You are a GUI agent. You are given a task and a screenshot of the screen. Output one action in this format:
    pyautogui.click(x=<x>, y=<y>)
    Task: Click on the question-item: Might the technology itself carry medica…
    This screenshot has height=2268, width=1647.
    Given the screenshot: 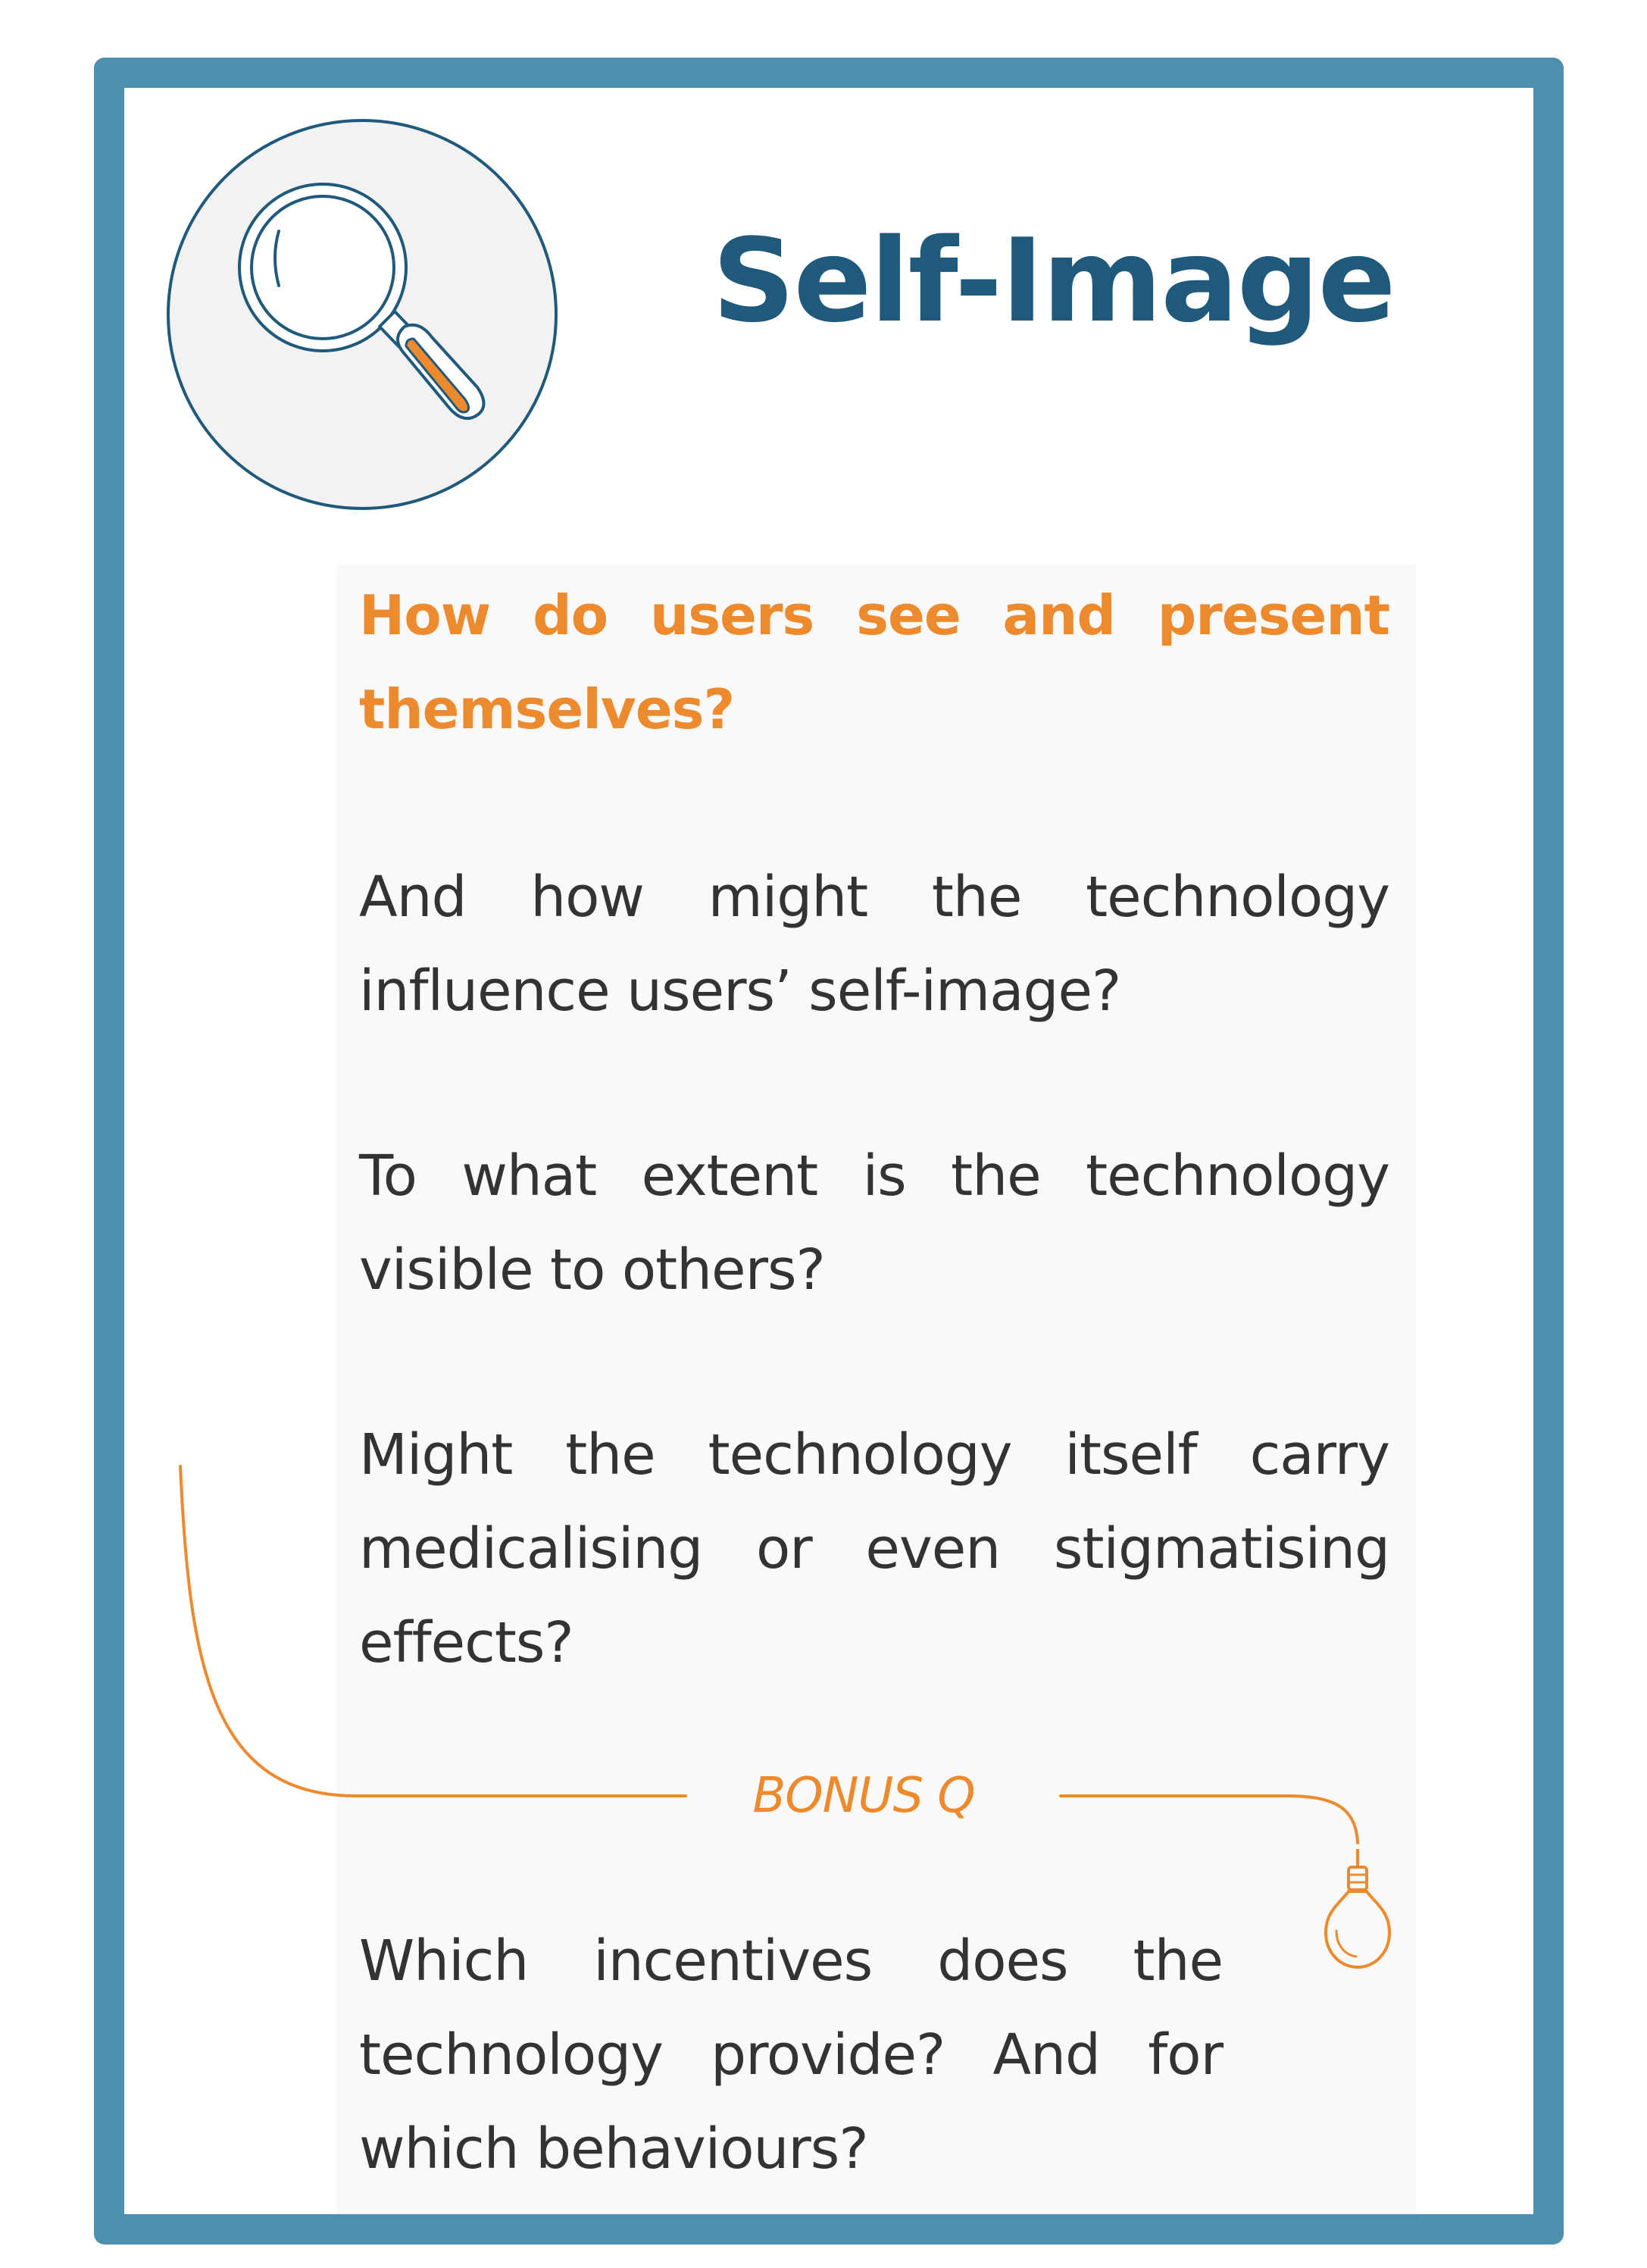 What is the action you would take?
    pyautogui.click(x=874, y=1549)
    